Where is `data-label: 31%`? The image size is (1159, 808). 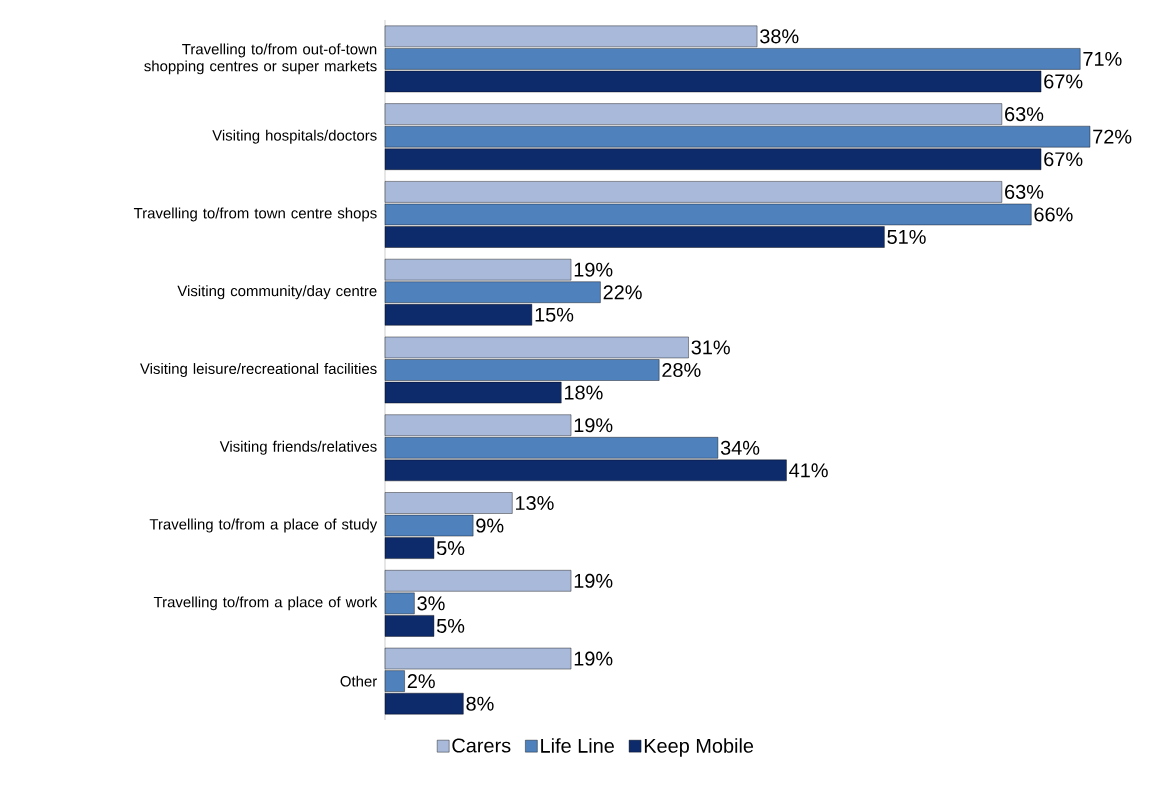
data-label: 31% is located at coordinates (710, 347).